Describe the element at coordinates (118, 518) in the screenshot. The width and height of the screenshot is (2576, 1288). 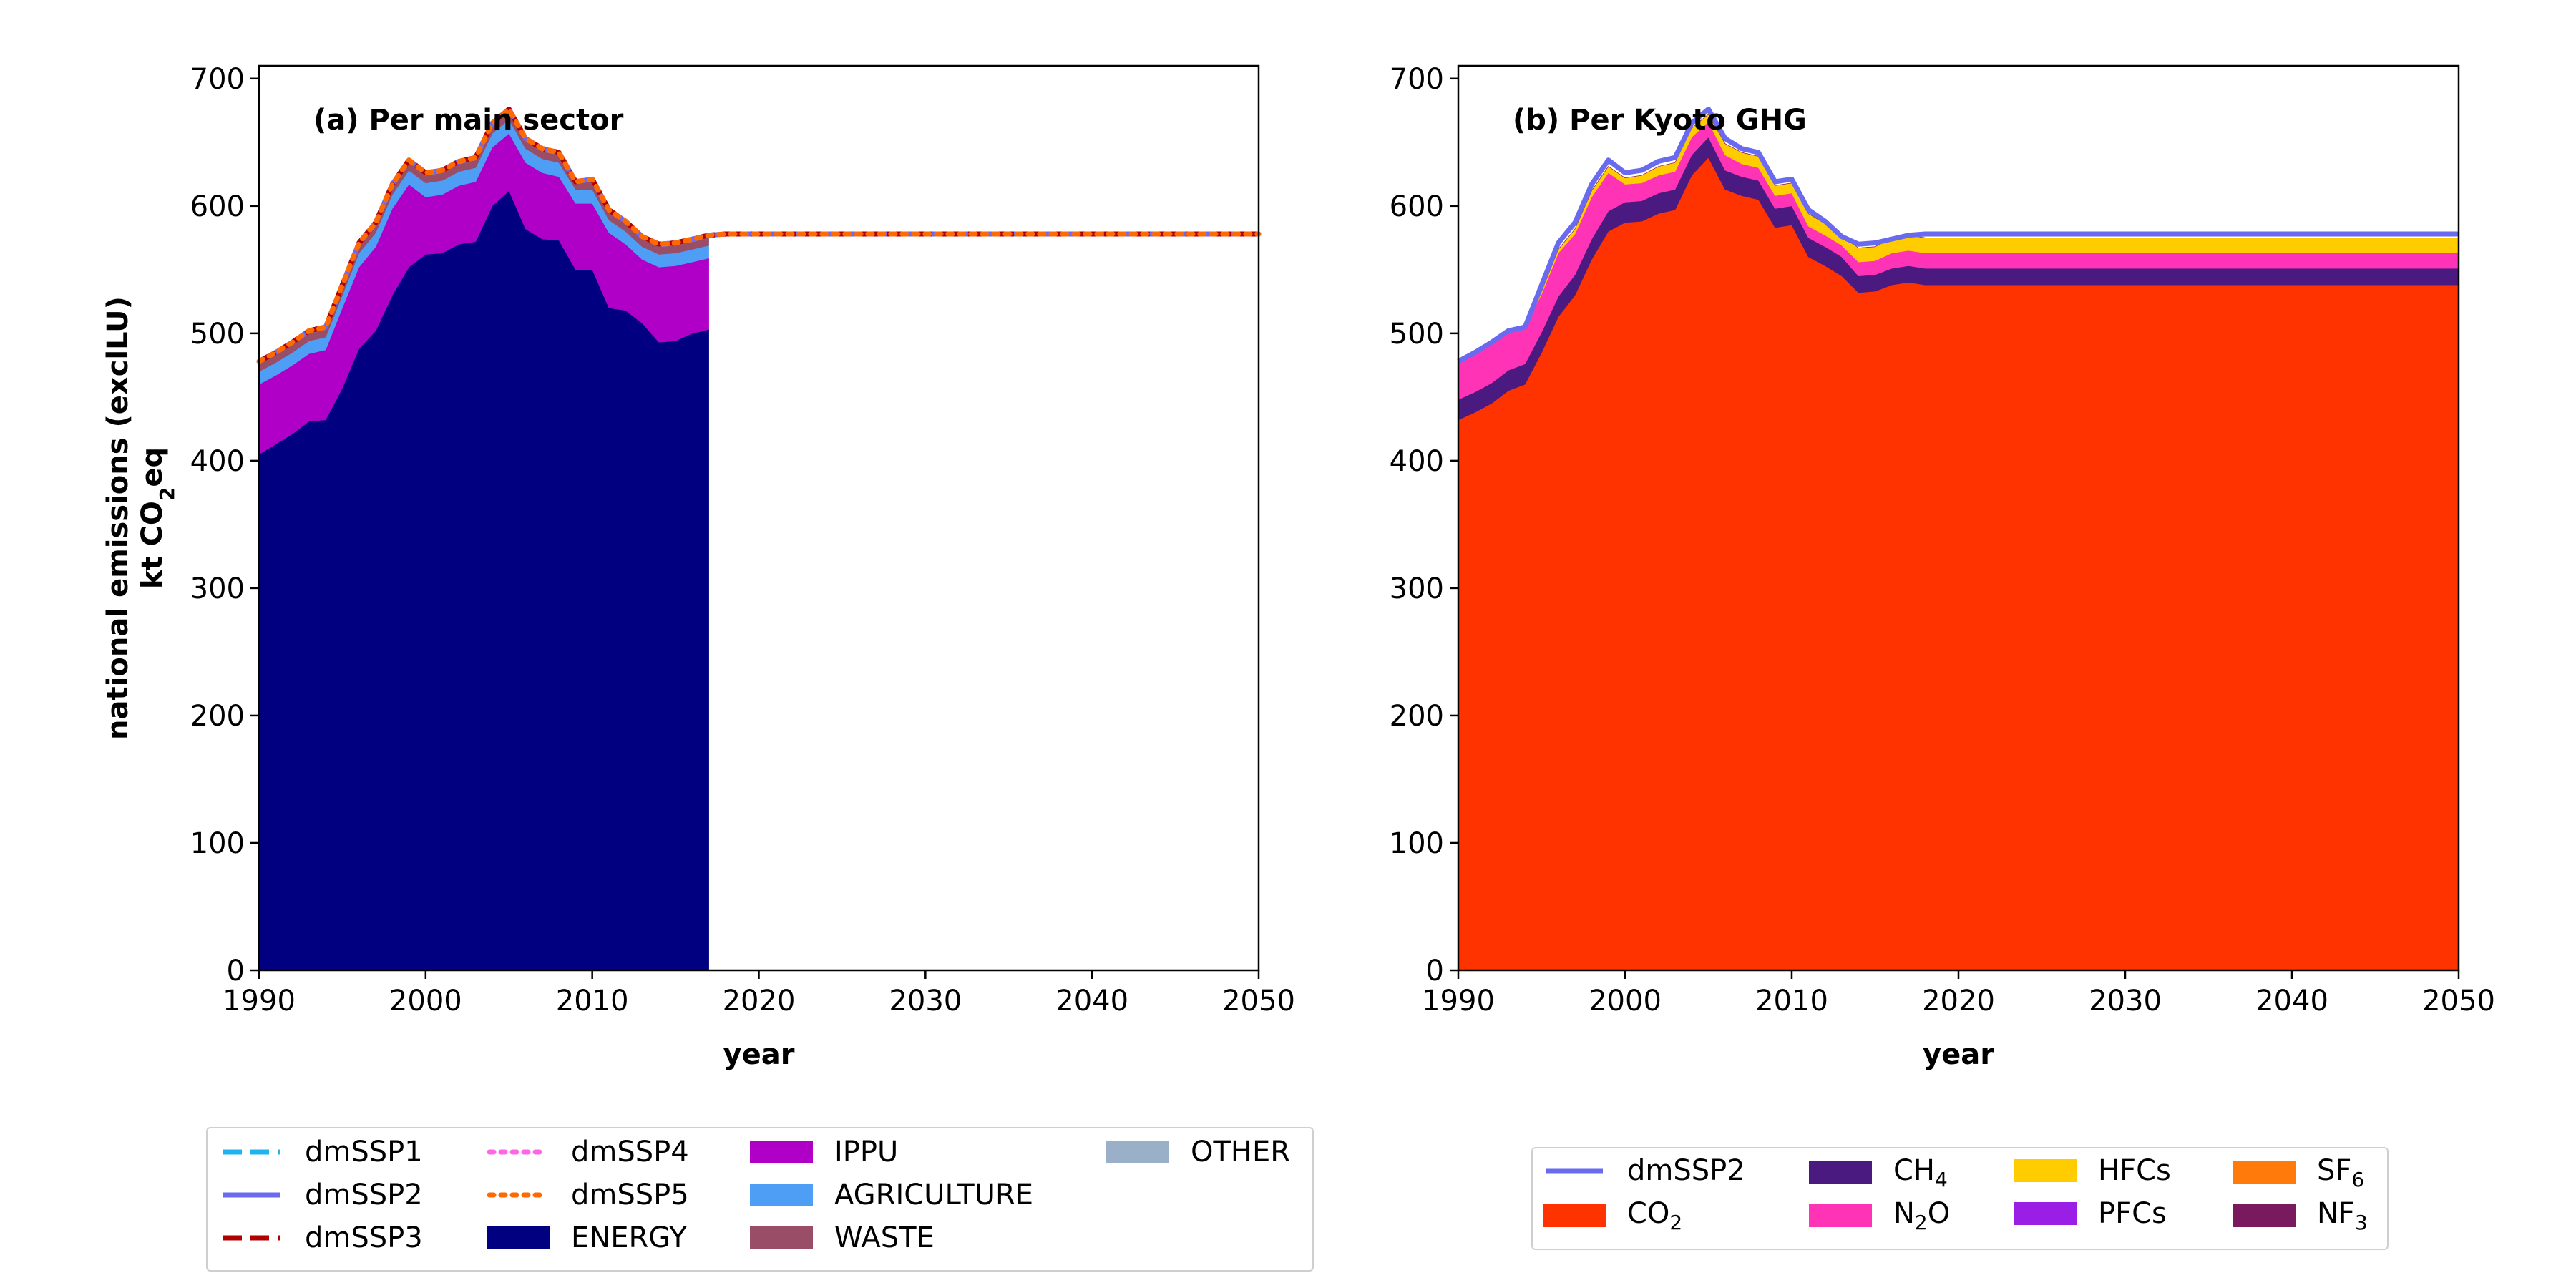
I see `y-axis-label-line1: national emissions (exclLU)` at that location.